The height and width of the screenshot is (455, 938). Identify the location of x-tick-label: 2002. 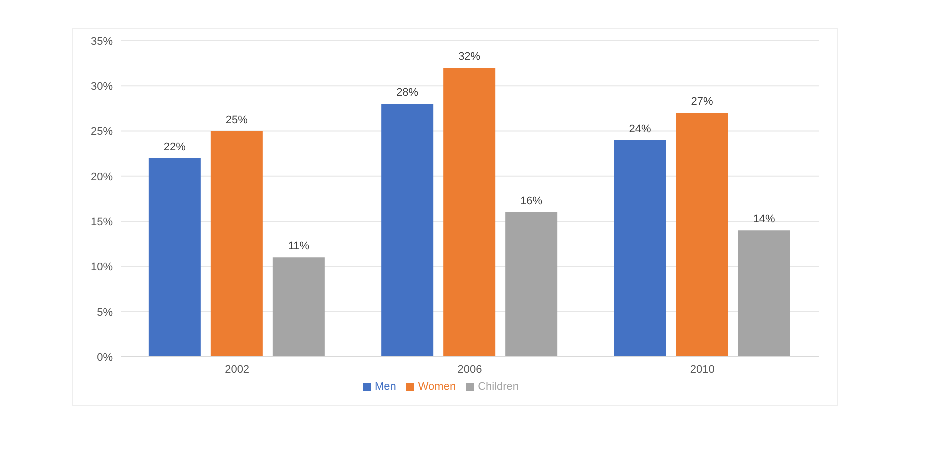
(237, 370).